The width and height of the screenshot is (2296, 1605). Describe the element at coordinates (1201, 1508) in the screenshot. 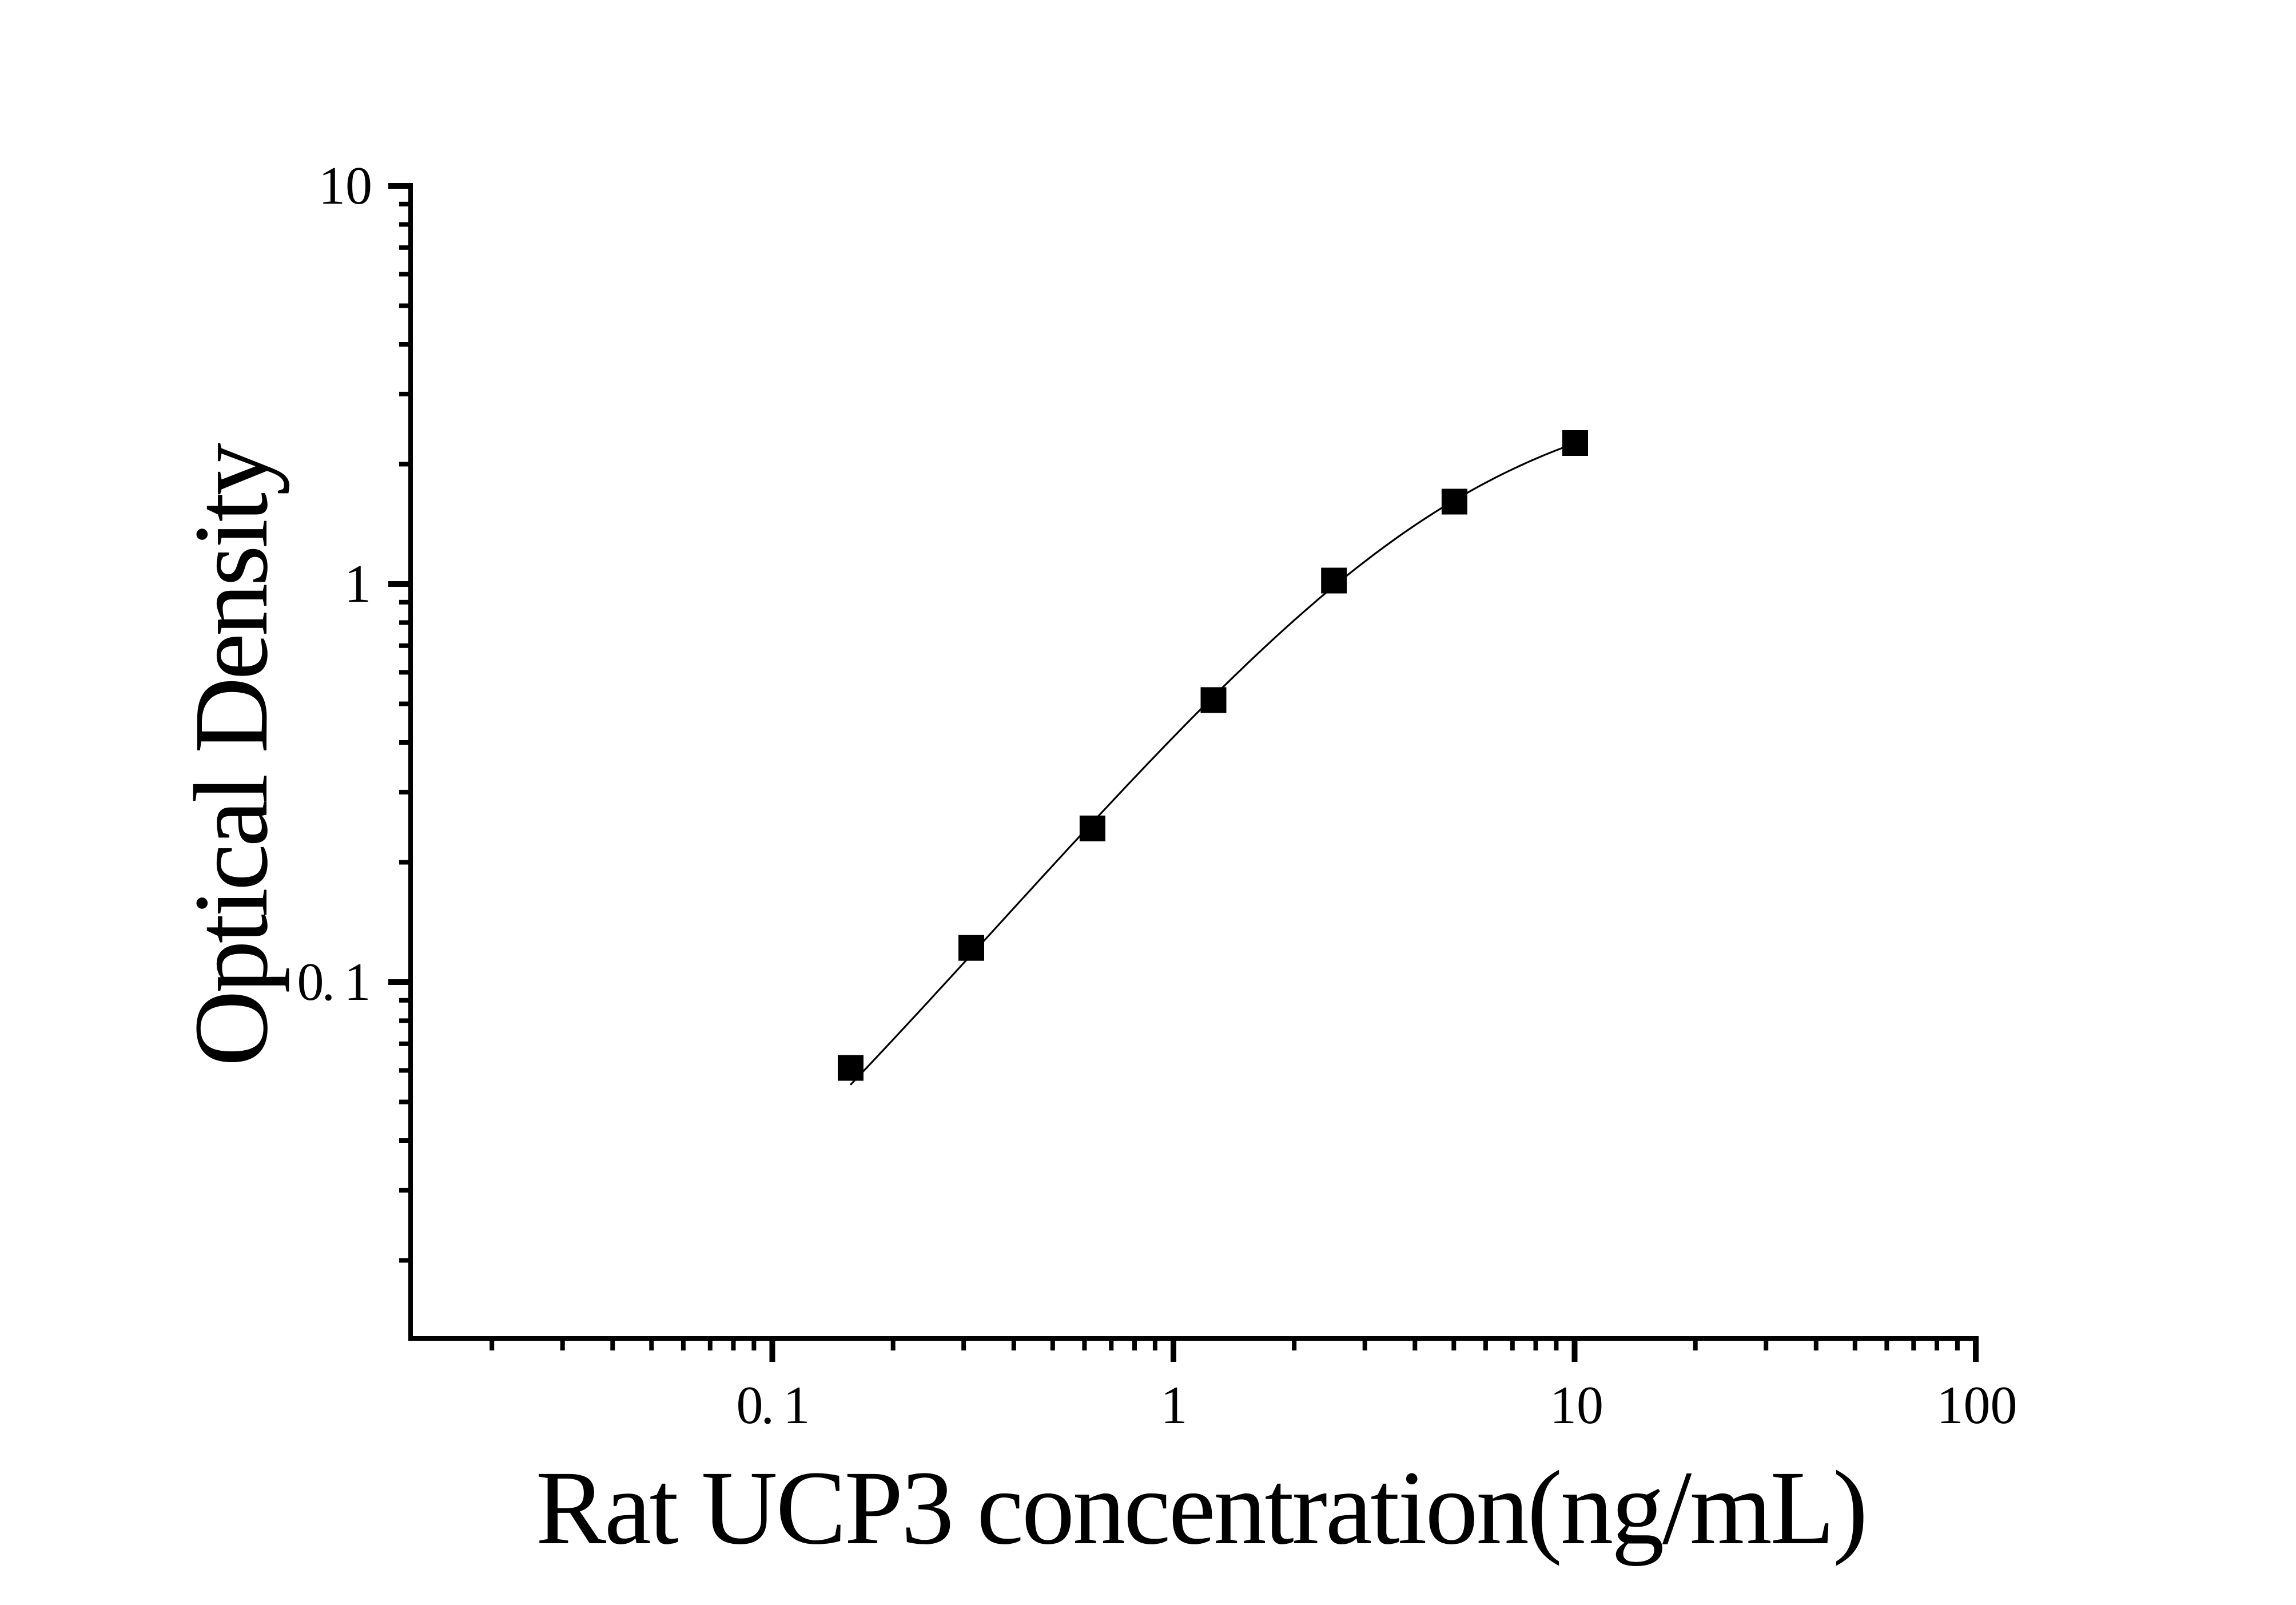

I see `svg-text: Rat UCP3 concentration(ng/mL)` at that location.